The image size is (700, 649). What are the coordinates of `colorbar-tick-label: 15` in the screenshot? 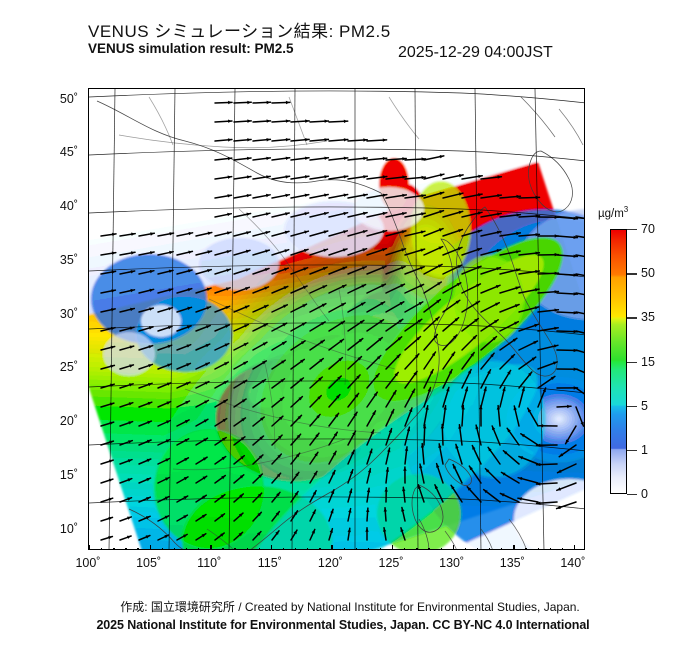 It's located at (648, 361).